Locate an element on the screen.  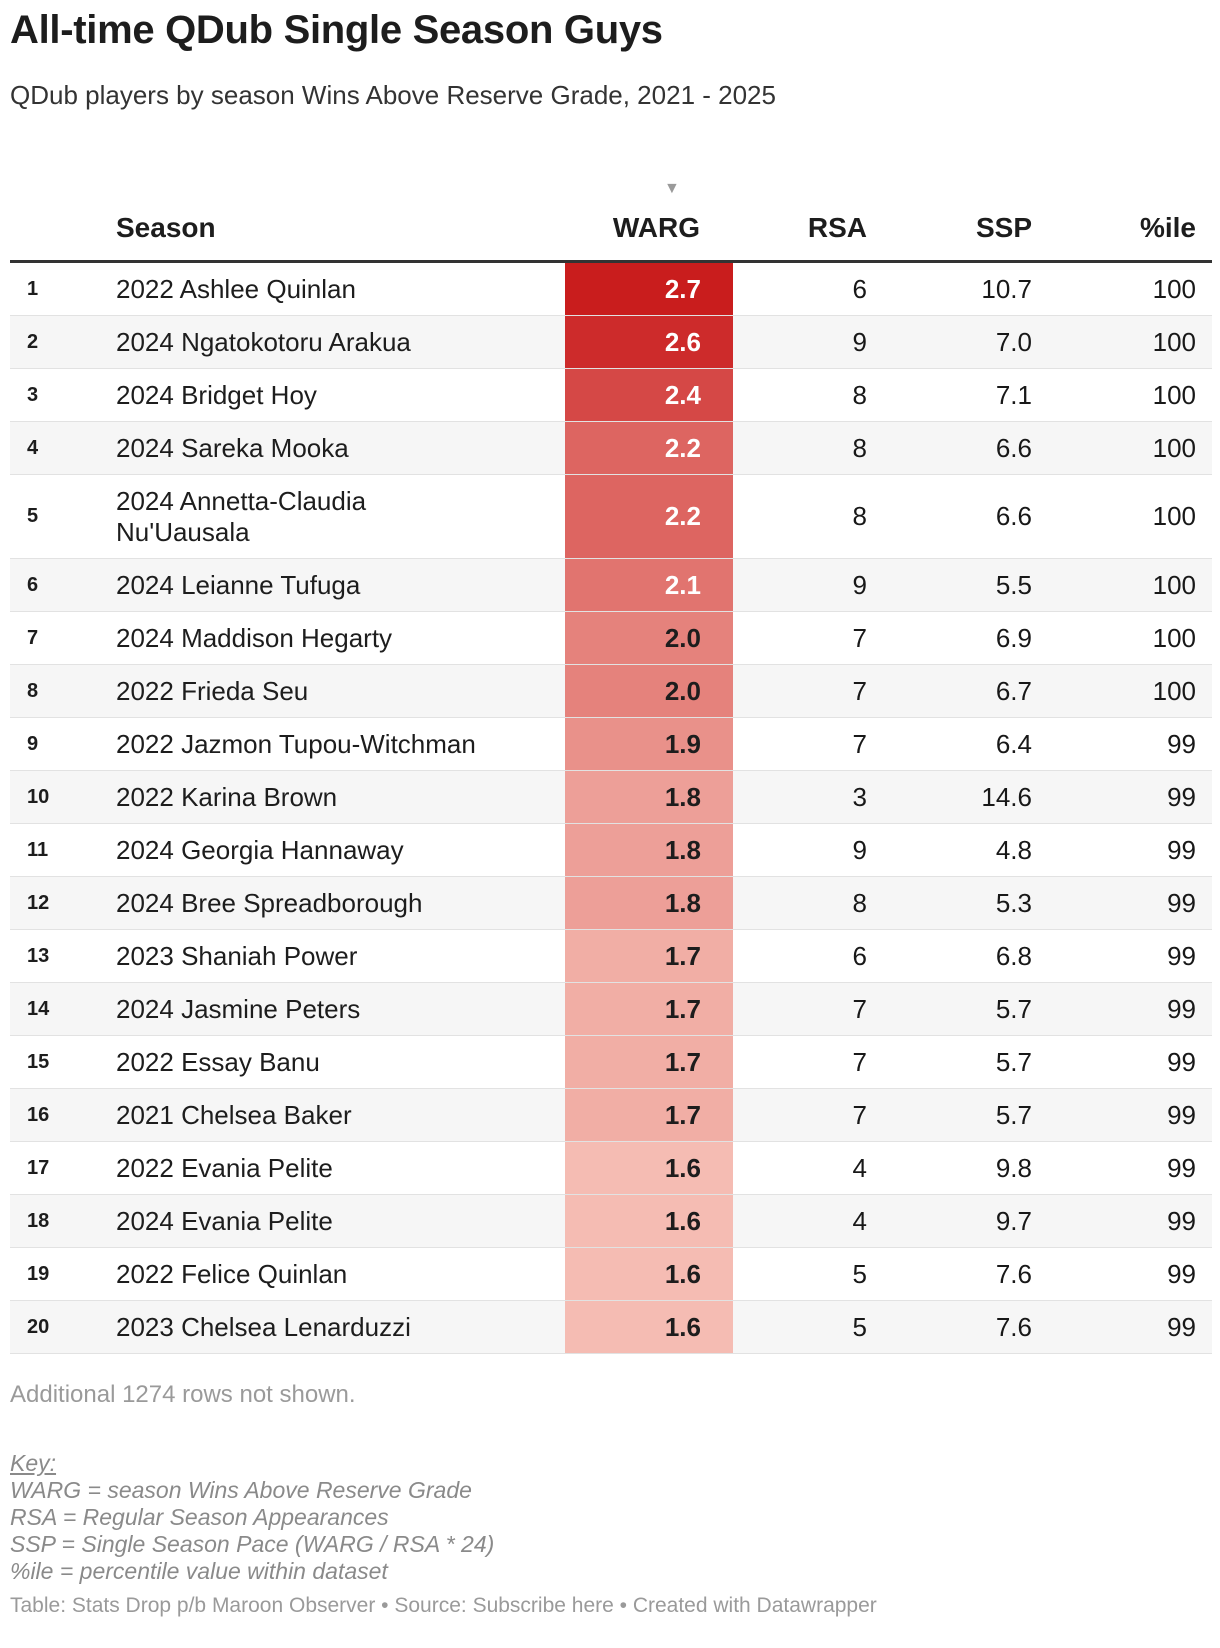
ssp-cell: 14.6 is located at coordinates (1006, 796).